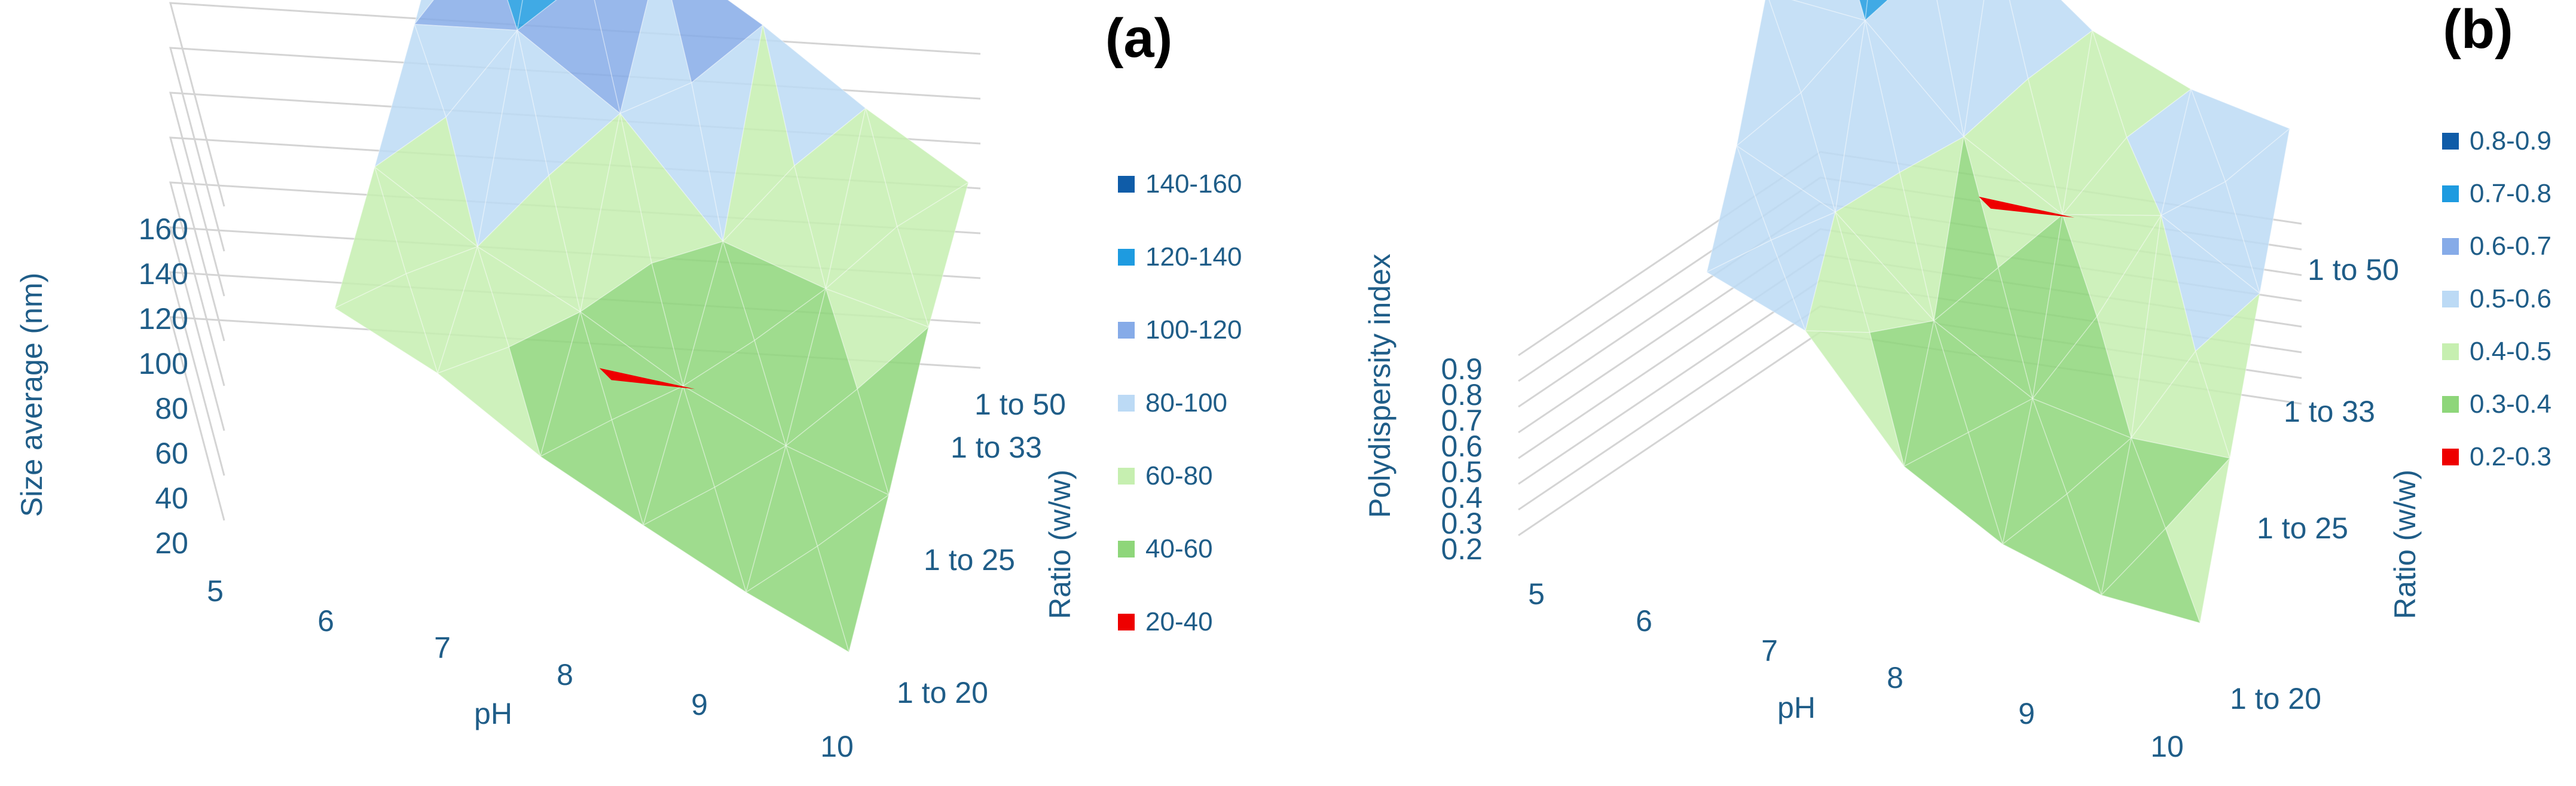 This screenshot has height=786, width=2576. I want to click on x-tick-label: 7, so click(443, 648).